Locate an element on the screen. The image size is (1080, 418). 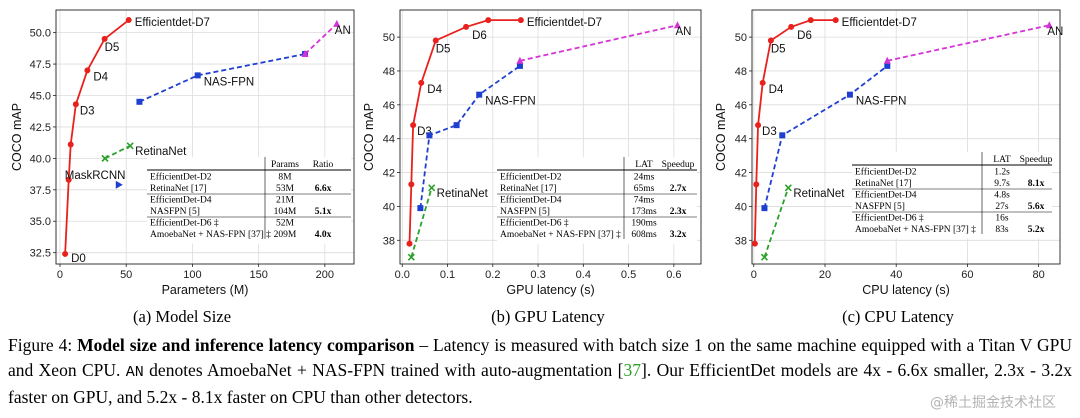
y-tick-label: 50 is located at coordinates (389, 38).